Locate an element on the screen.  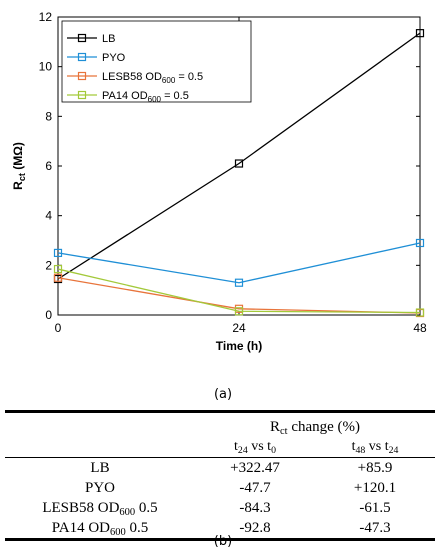
y-tick-label: 8 is located at coordinates (48, 116).